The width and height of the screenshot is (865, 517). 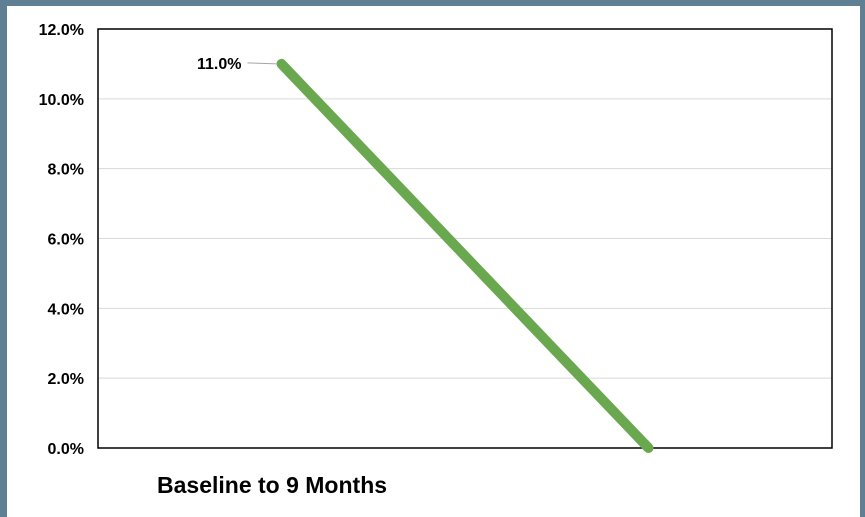 I want to click on chart-caption: Baseline to 9 Months, so click(x=272, y=485).